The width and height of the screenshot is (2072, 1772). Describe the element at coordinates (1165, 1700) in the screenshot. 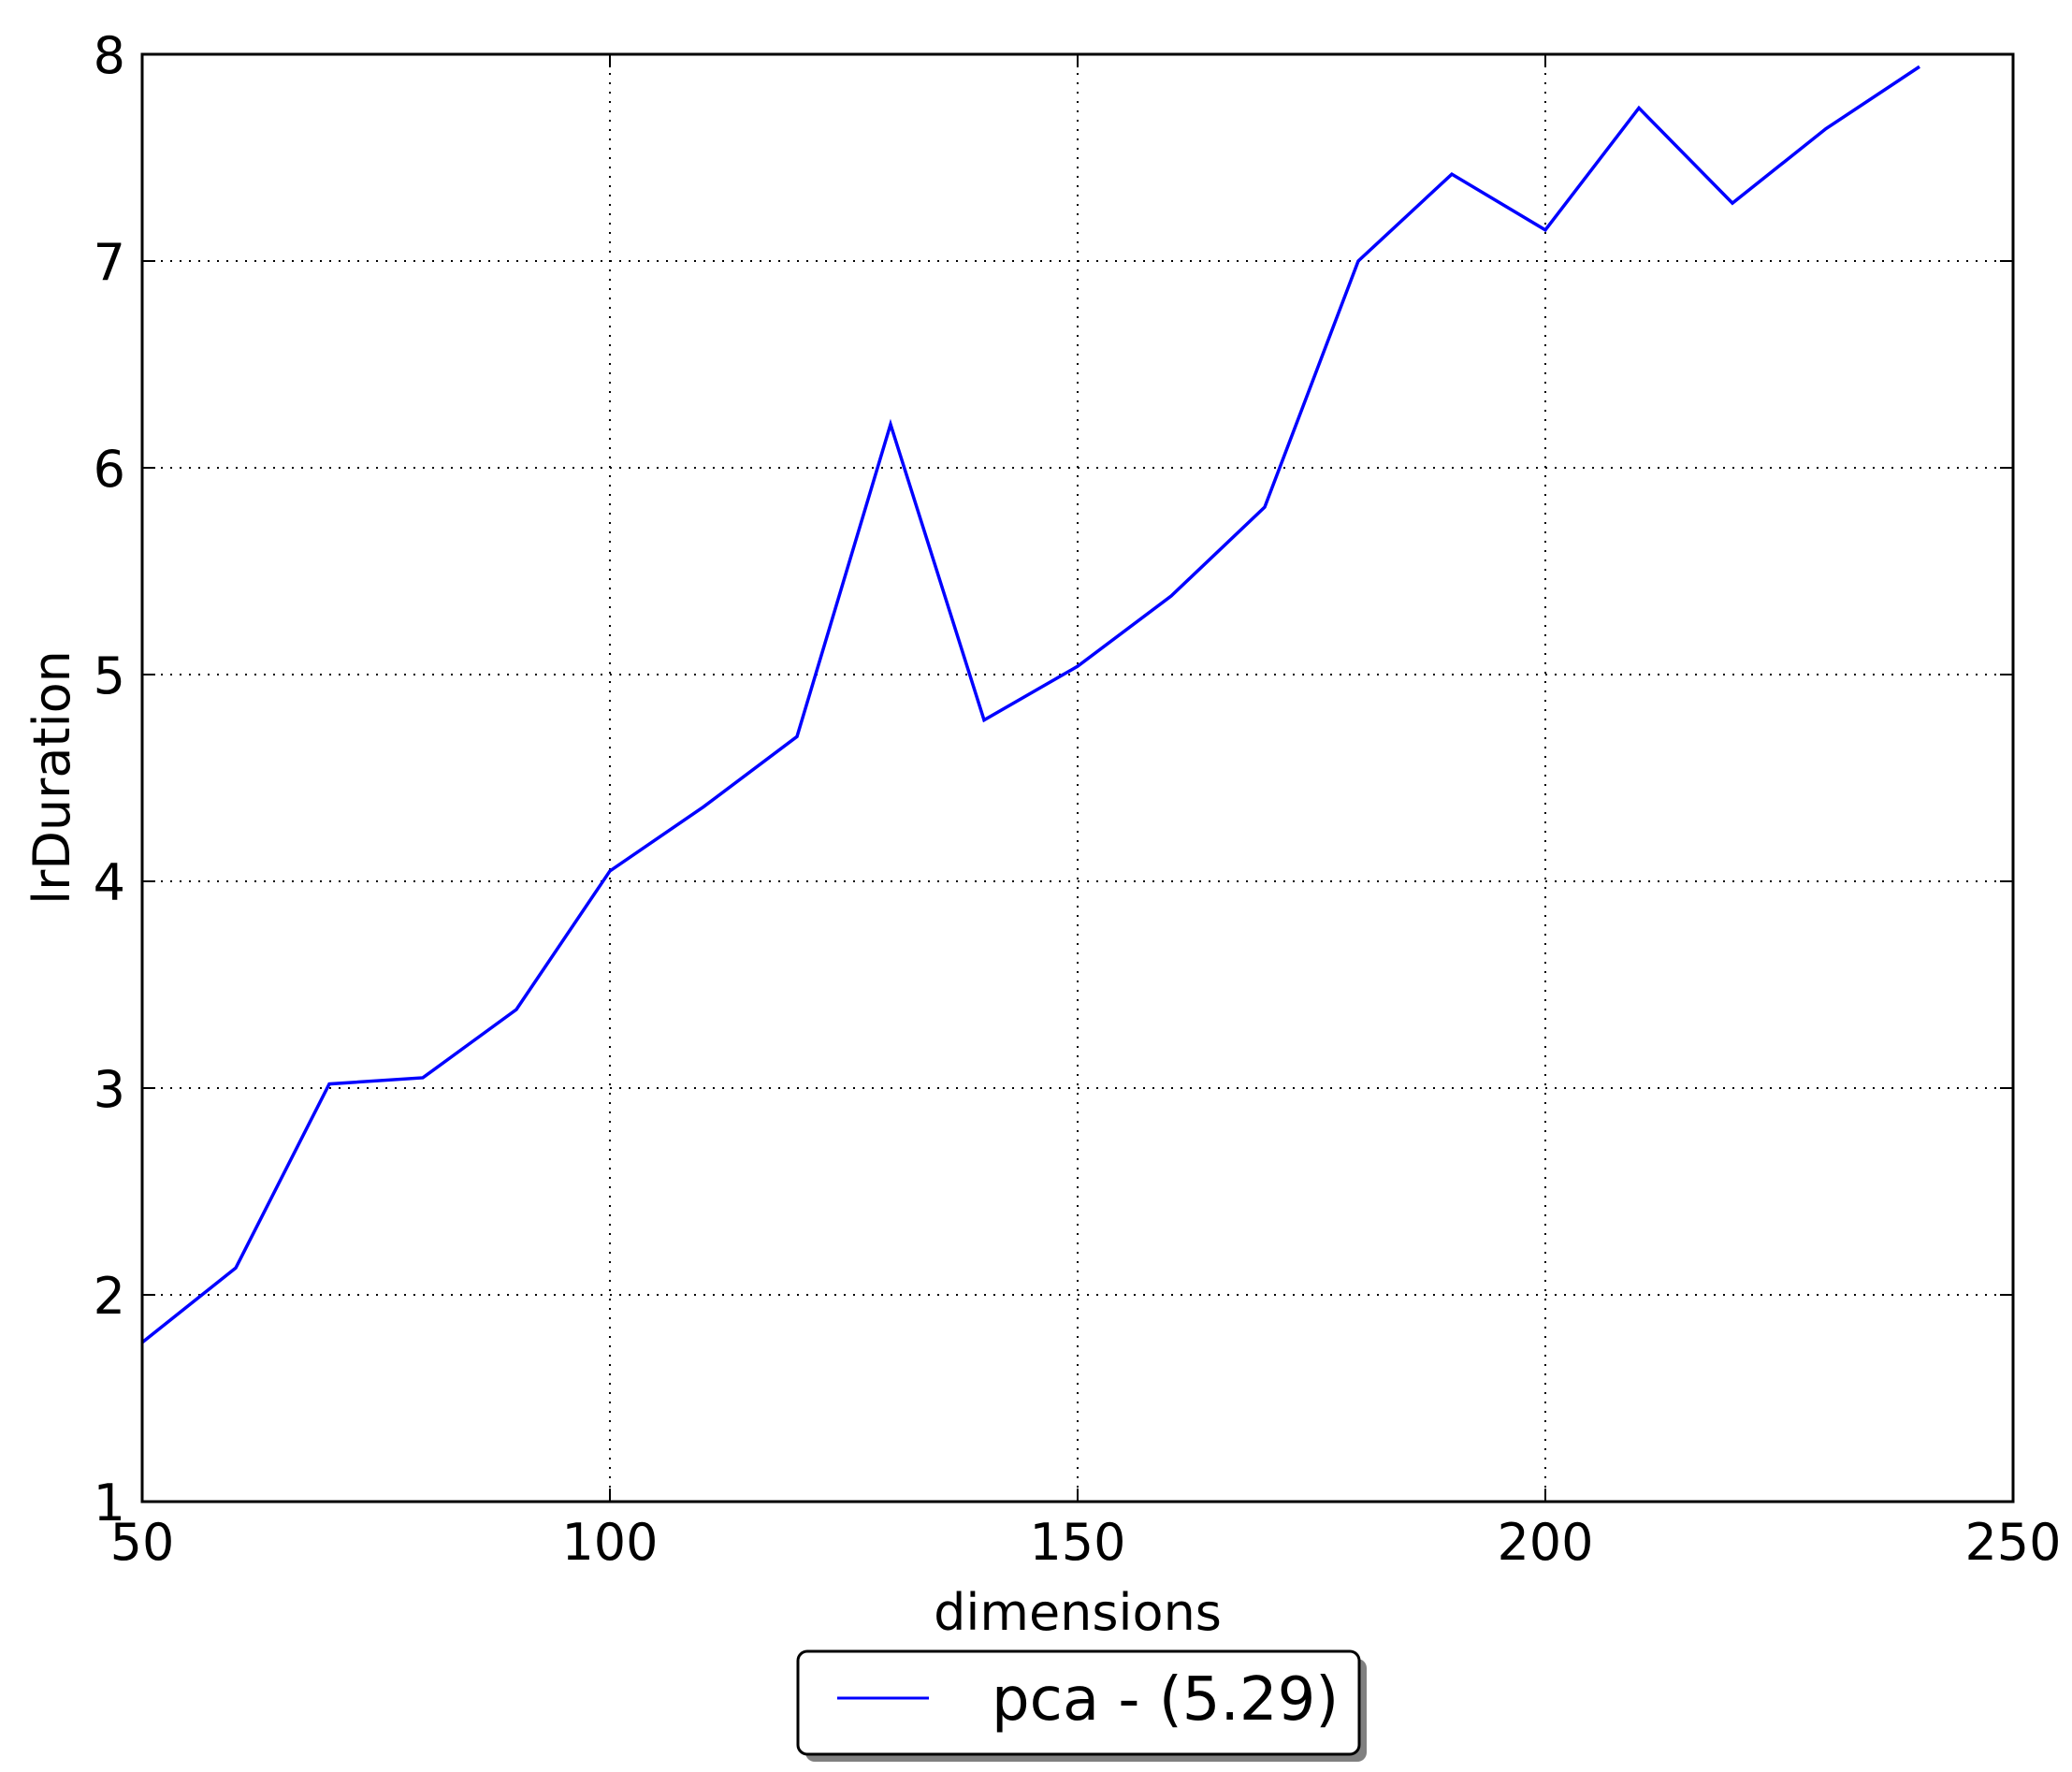

I see `legend-entry-label: pca - (5.29)` at that location.